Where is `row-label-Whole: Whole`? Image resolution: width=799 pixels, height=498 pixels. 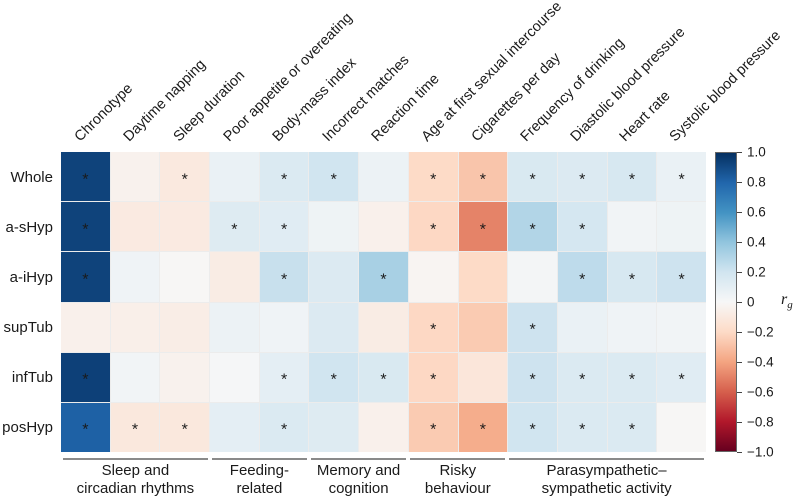
row-label-Whole: Whole is located at coordinates (31, 177).